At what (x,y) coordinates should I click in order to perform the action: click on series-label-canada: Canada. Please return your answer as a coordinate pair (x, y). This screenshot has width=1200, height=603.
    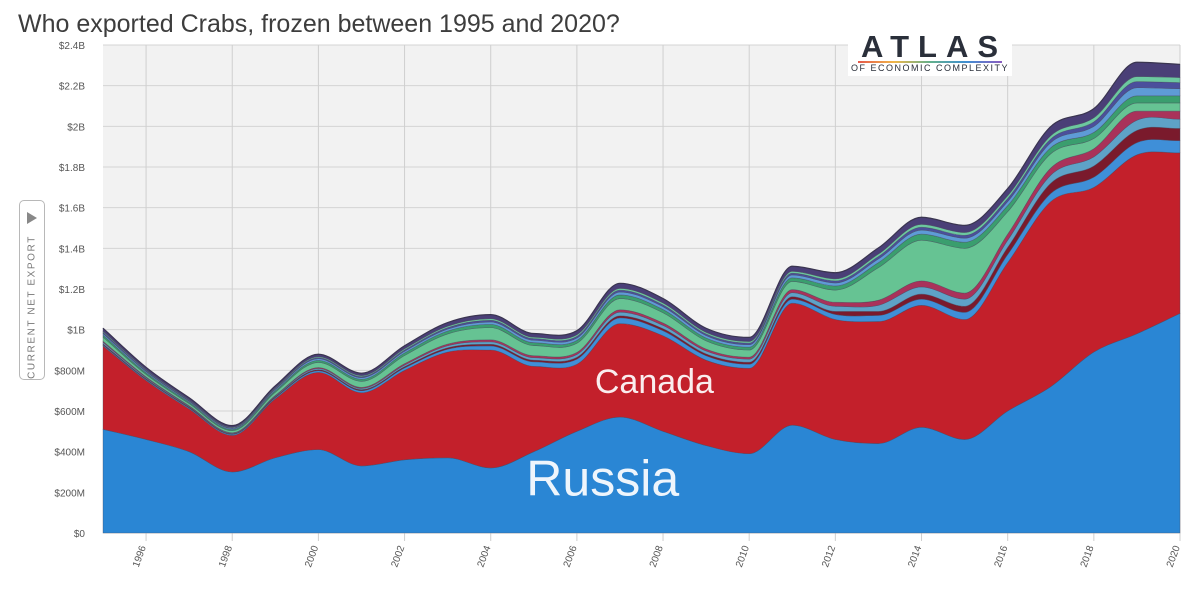
    Looking at the image, I should click on (654, 382).